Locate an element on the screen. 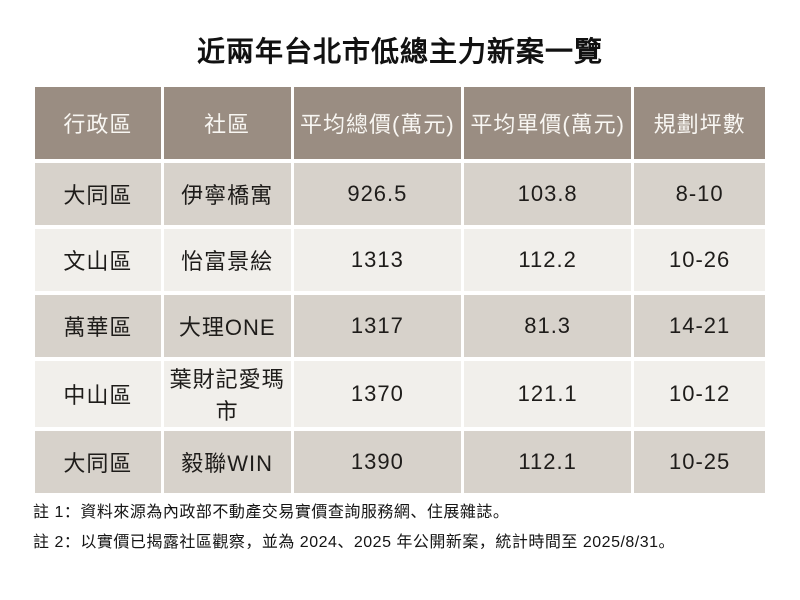 The image size is (800, 600). cell-avg-unit-price: 103.8 is located at coordinates (548, 194).